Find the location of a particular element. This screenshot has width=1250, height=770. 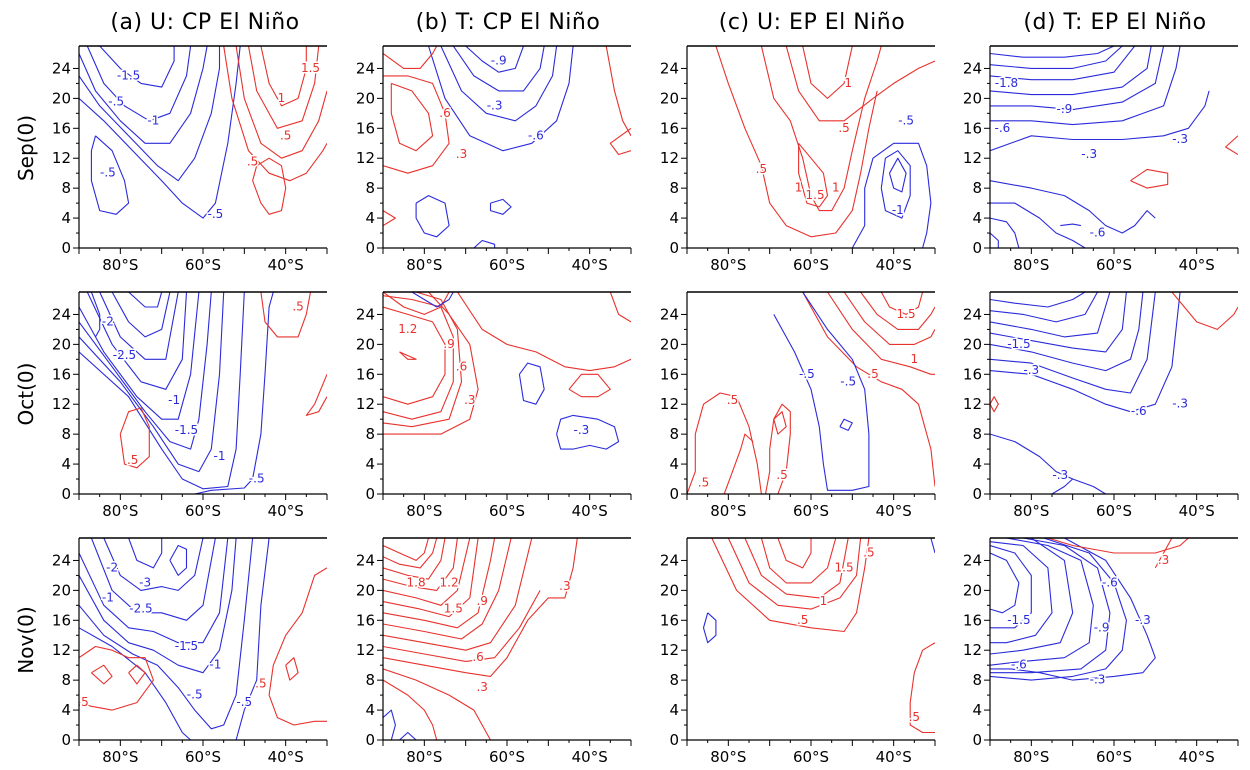

contour-label: 1.5 is located at coordinates (815, 195).